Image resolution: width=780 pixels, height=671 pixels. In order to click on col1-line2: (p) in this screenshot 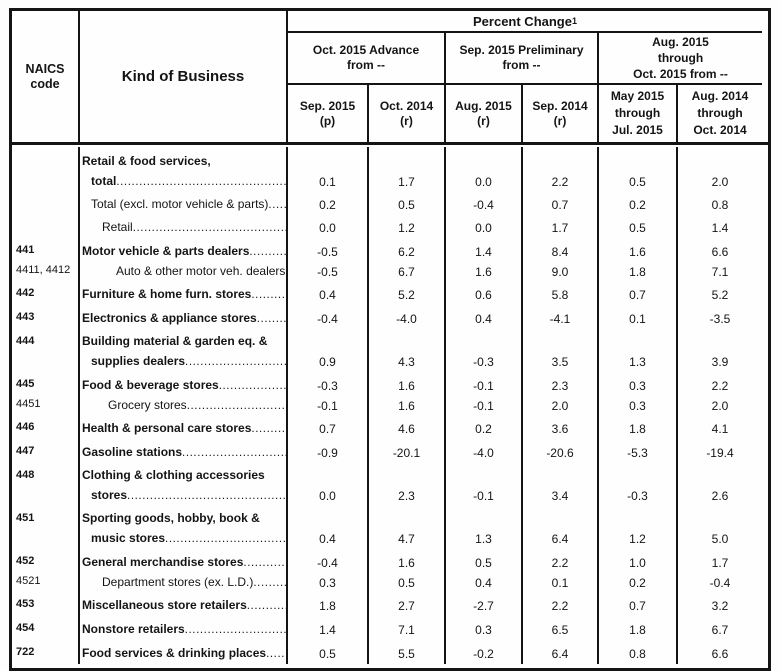, I will do `click(327, 120)`.